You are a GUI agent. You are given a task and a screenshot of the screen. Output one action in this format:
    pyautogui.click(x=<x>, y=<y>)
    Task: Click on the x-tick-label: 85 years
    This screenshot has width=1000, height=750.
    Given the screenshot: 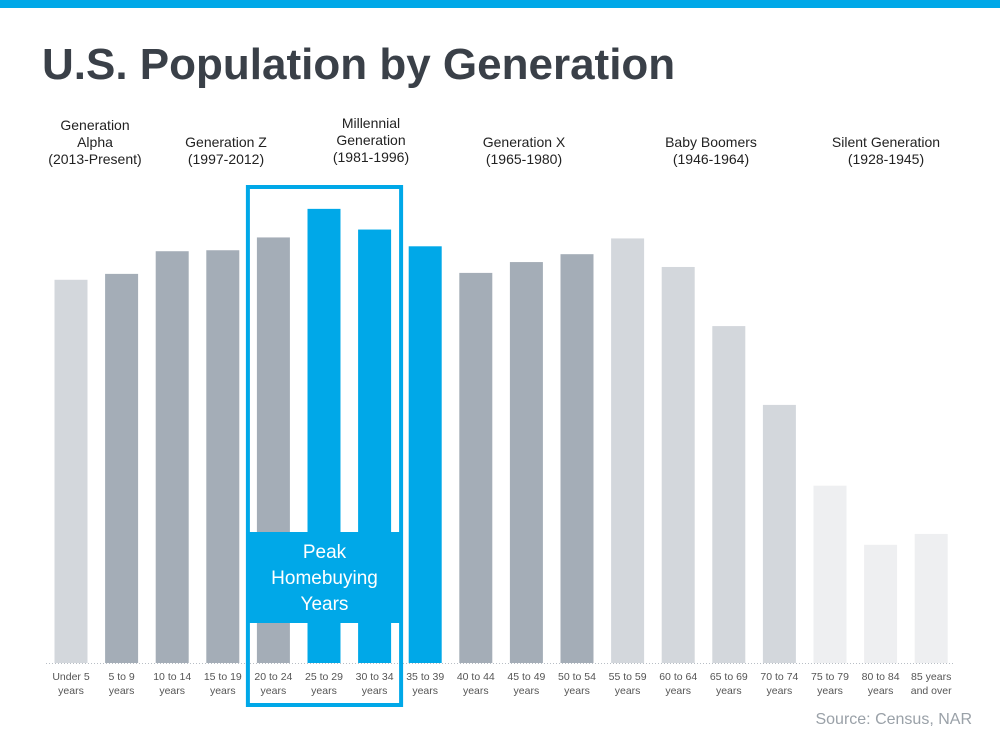 What is the action you would take?
    pyautogui.click(x=931, y=677)
    